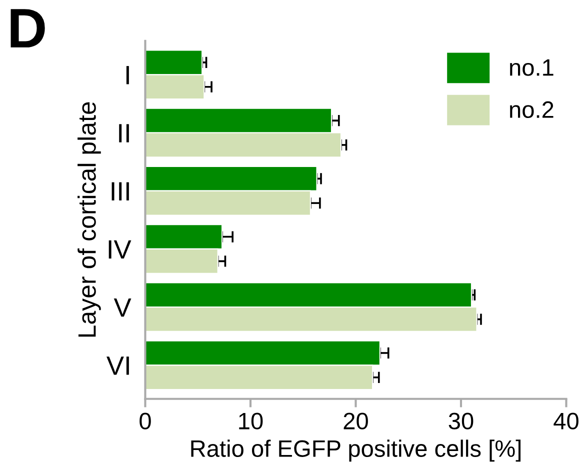  What do you see at coordinates (120, 249) in the screenshot?
I see `y-tick-label: IV` at bounding box center [120, 249].